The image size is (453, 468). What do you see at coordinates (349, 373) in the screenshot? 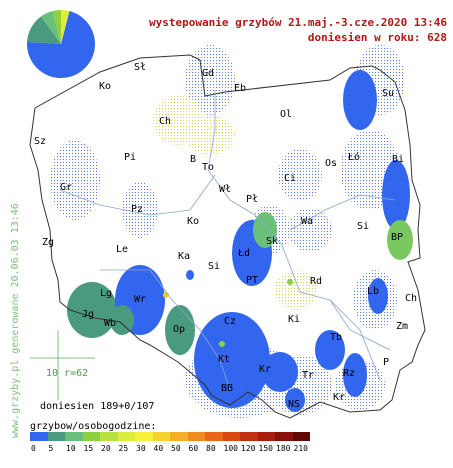
I see `city-label: Rz` at bounding box center [349, 373].